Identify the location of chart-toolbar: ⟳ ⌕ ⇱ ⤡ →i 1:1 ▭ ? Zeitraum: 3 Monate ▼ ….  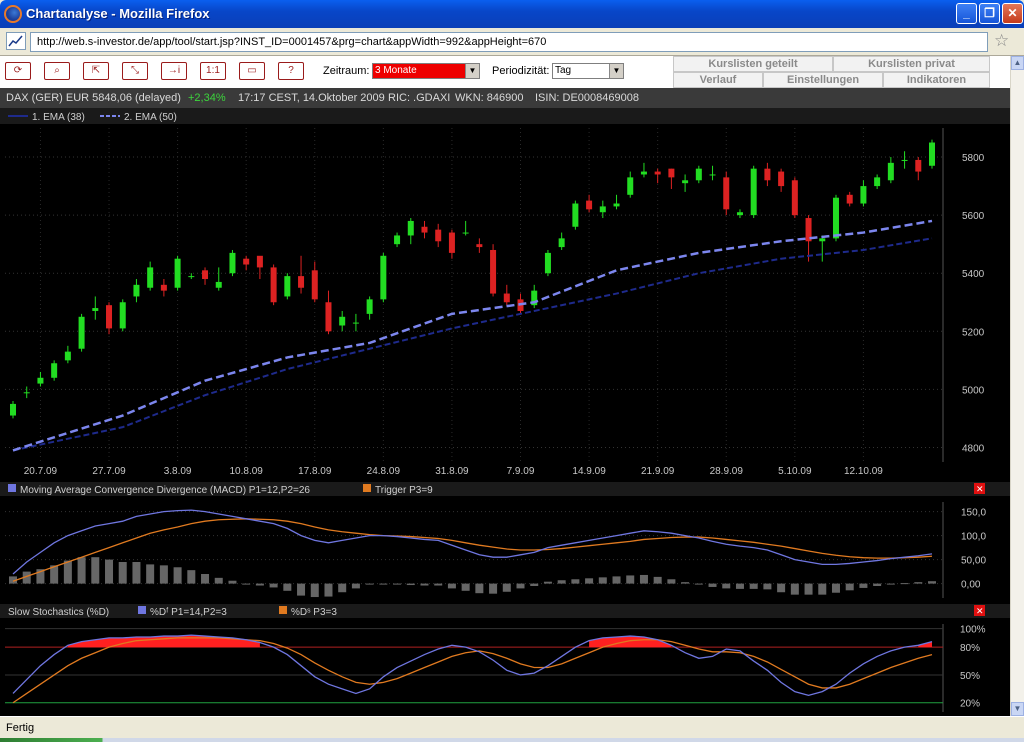
(505, 72).